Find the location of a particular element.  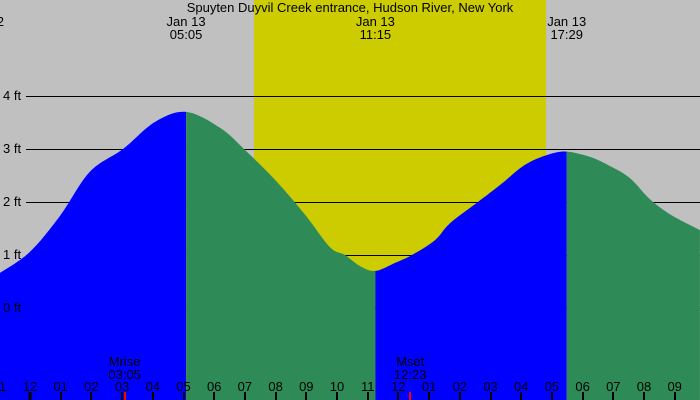

tide-event-time: 05:05 is located at coordinates (186, 34).